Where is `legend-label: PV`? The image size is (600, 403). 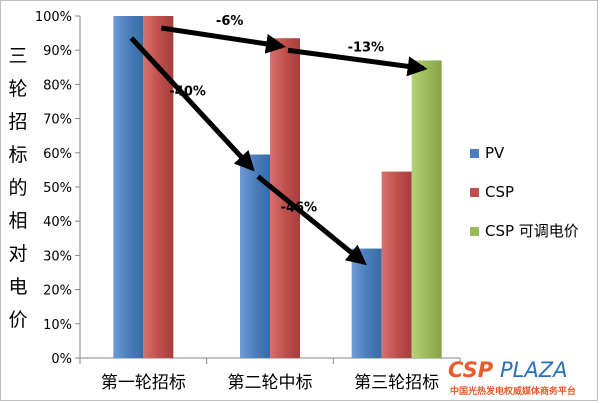 legend-label: PV is located at coordinates (495, 153).